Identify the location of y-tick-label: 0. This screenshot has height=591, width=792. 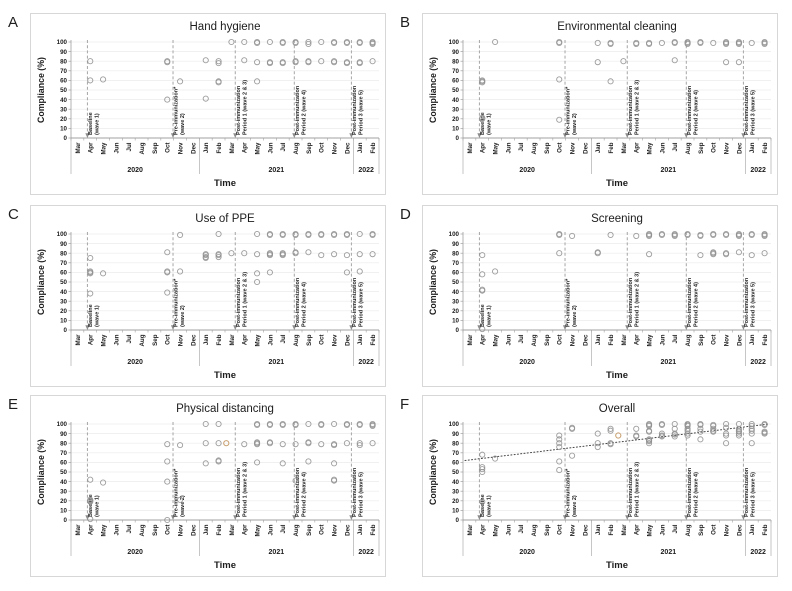
(66, 520).